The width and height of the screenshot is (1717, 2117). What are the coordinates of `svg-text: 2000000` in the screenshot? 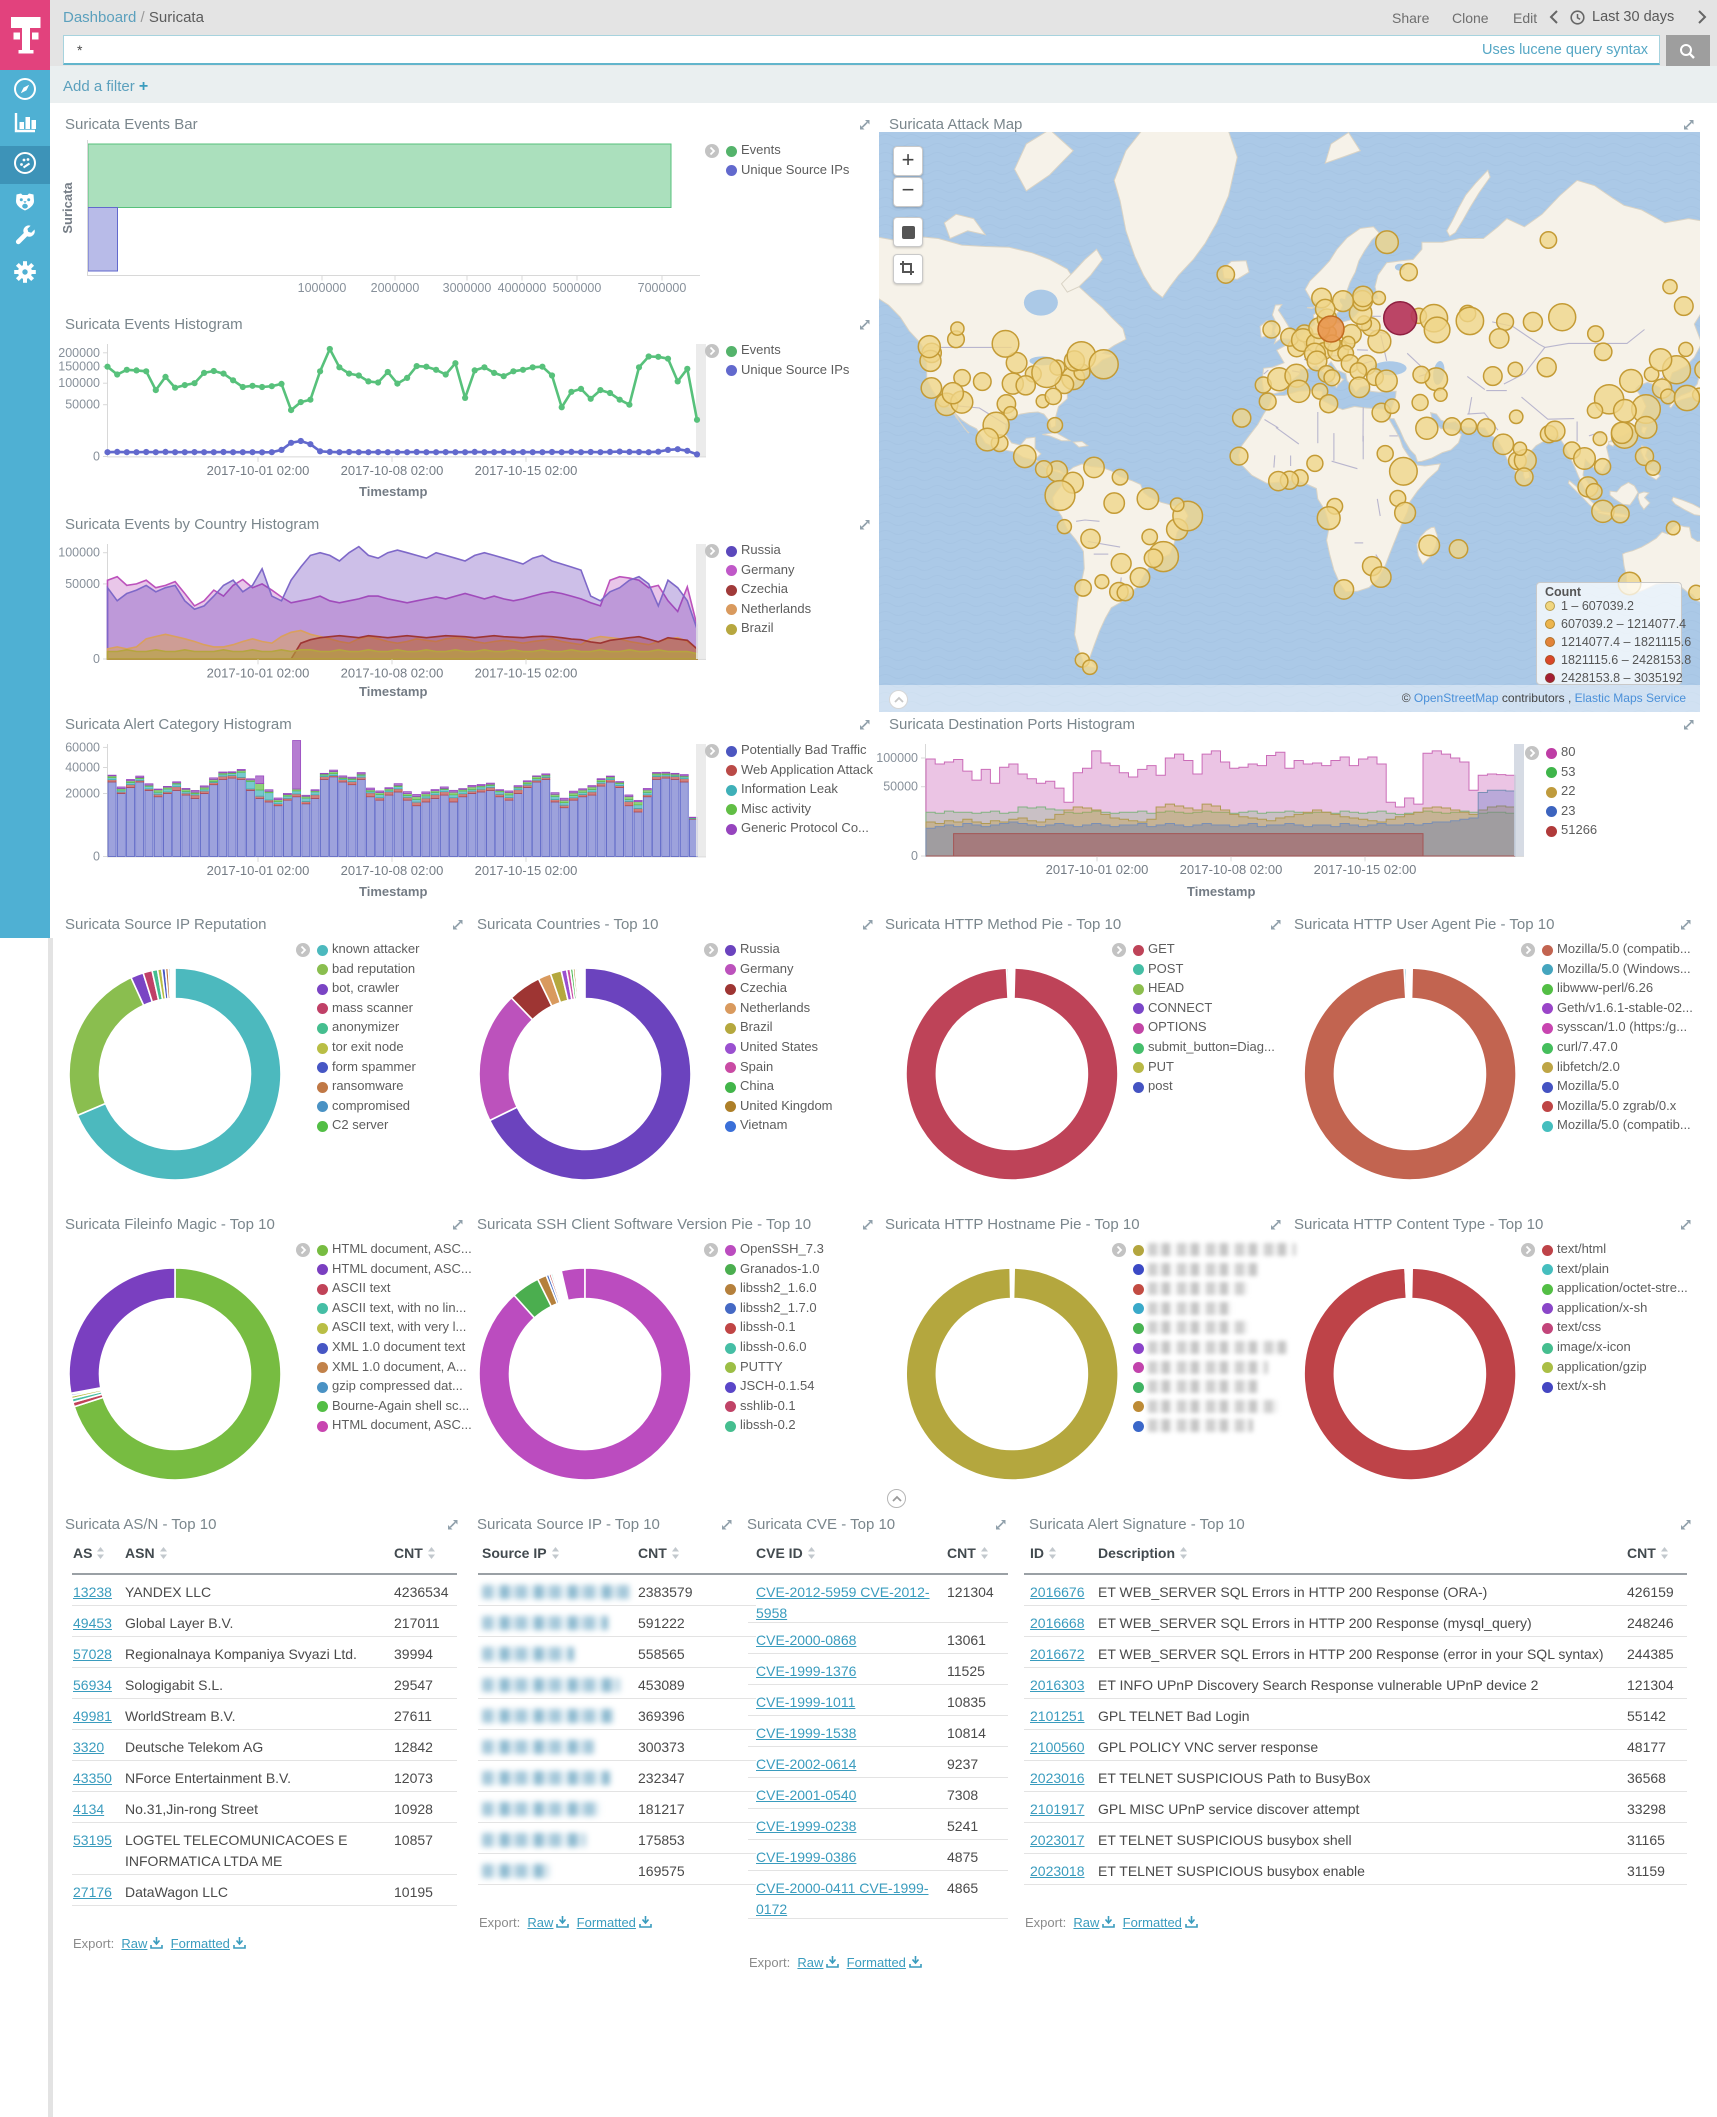 It's located at (395, 288).